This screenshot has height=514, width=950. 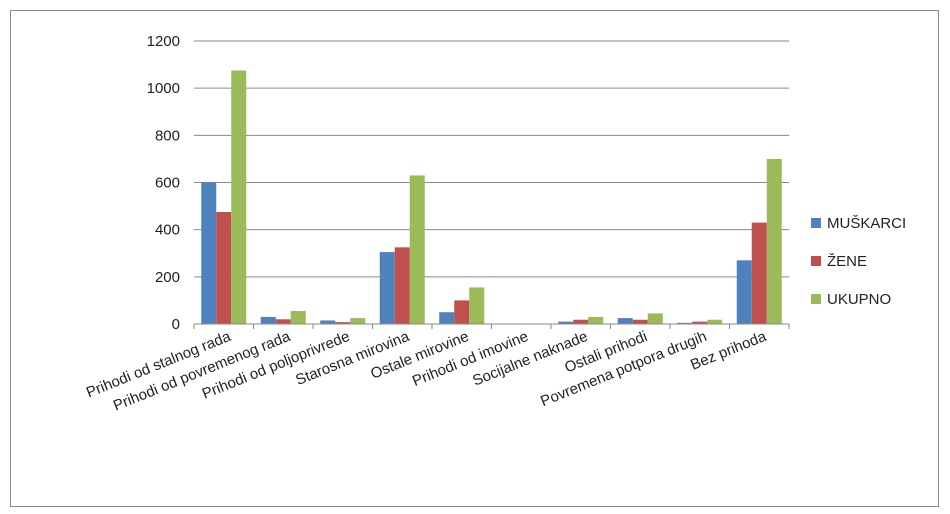 What do you see at coordinates (847, 261) in the screenshot?
I see `legend-label: ŽENE` at bounding box center [847, 261].